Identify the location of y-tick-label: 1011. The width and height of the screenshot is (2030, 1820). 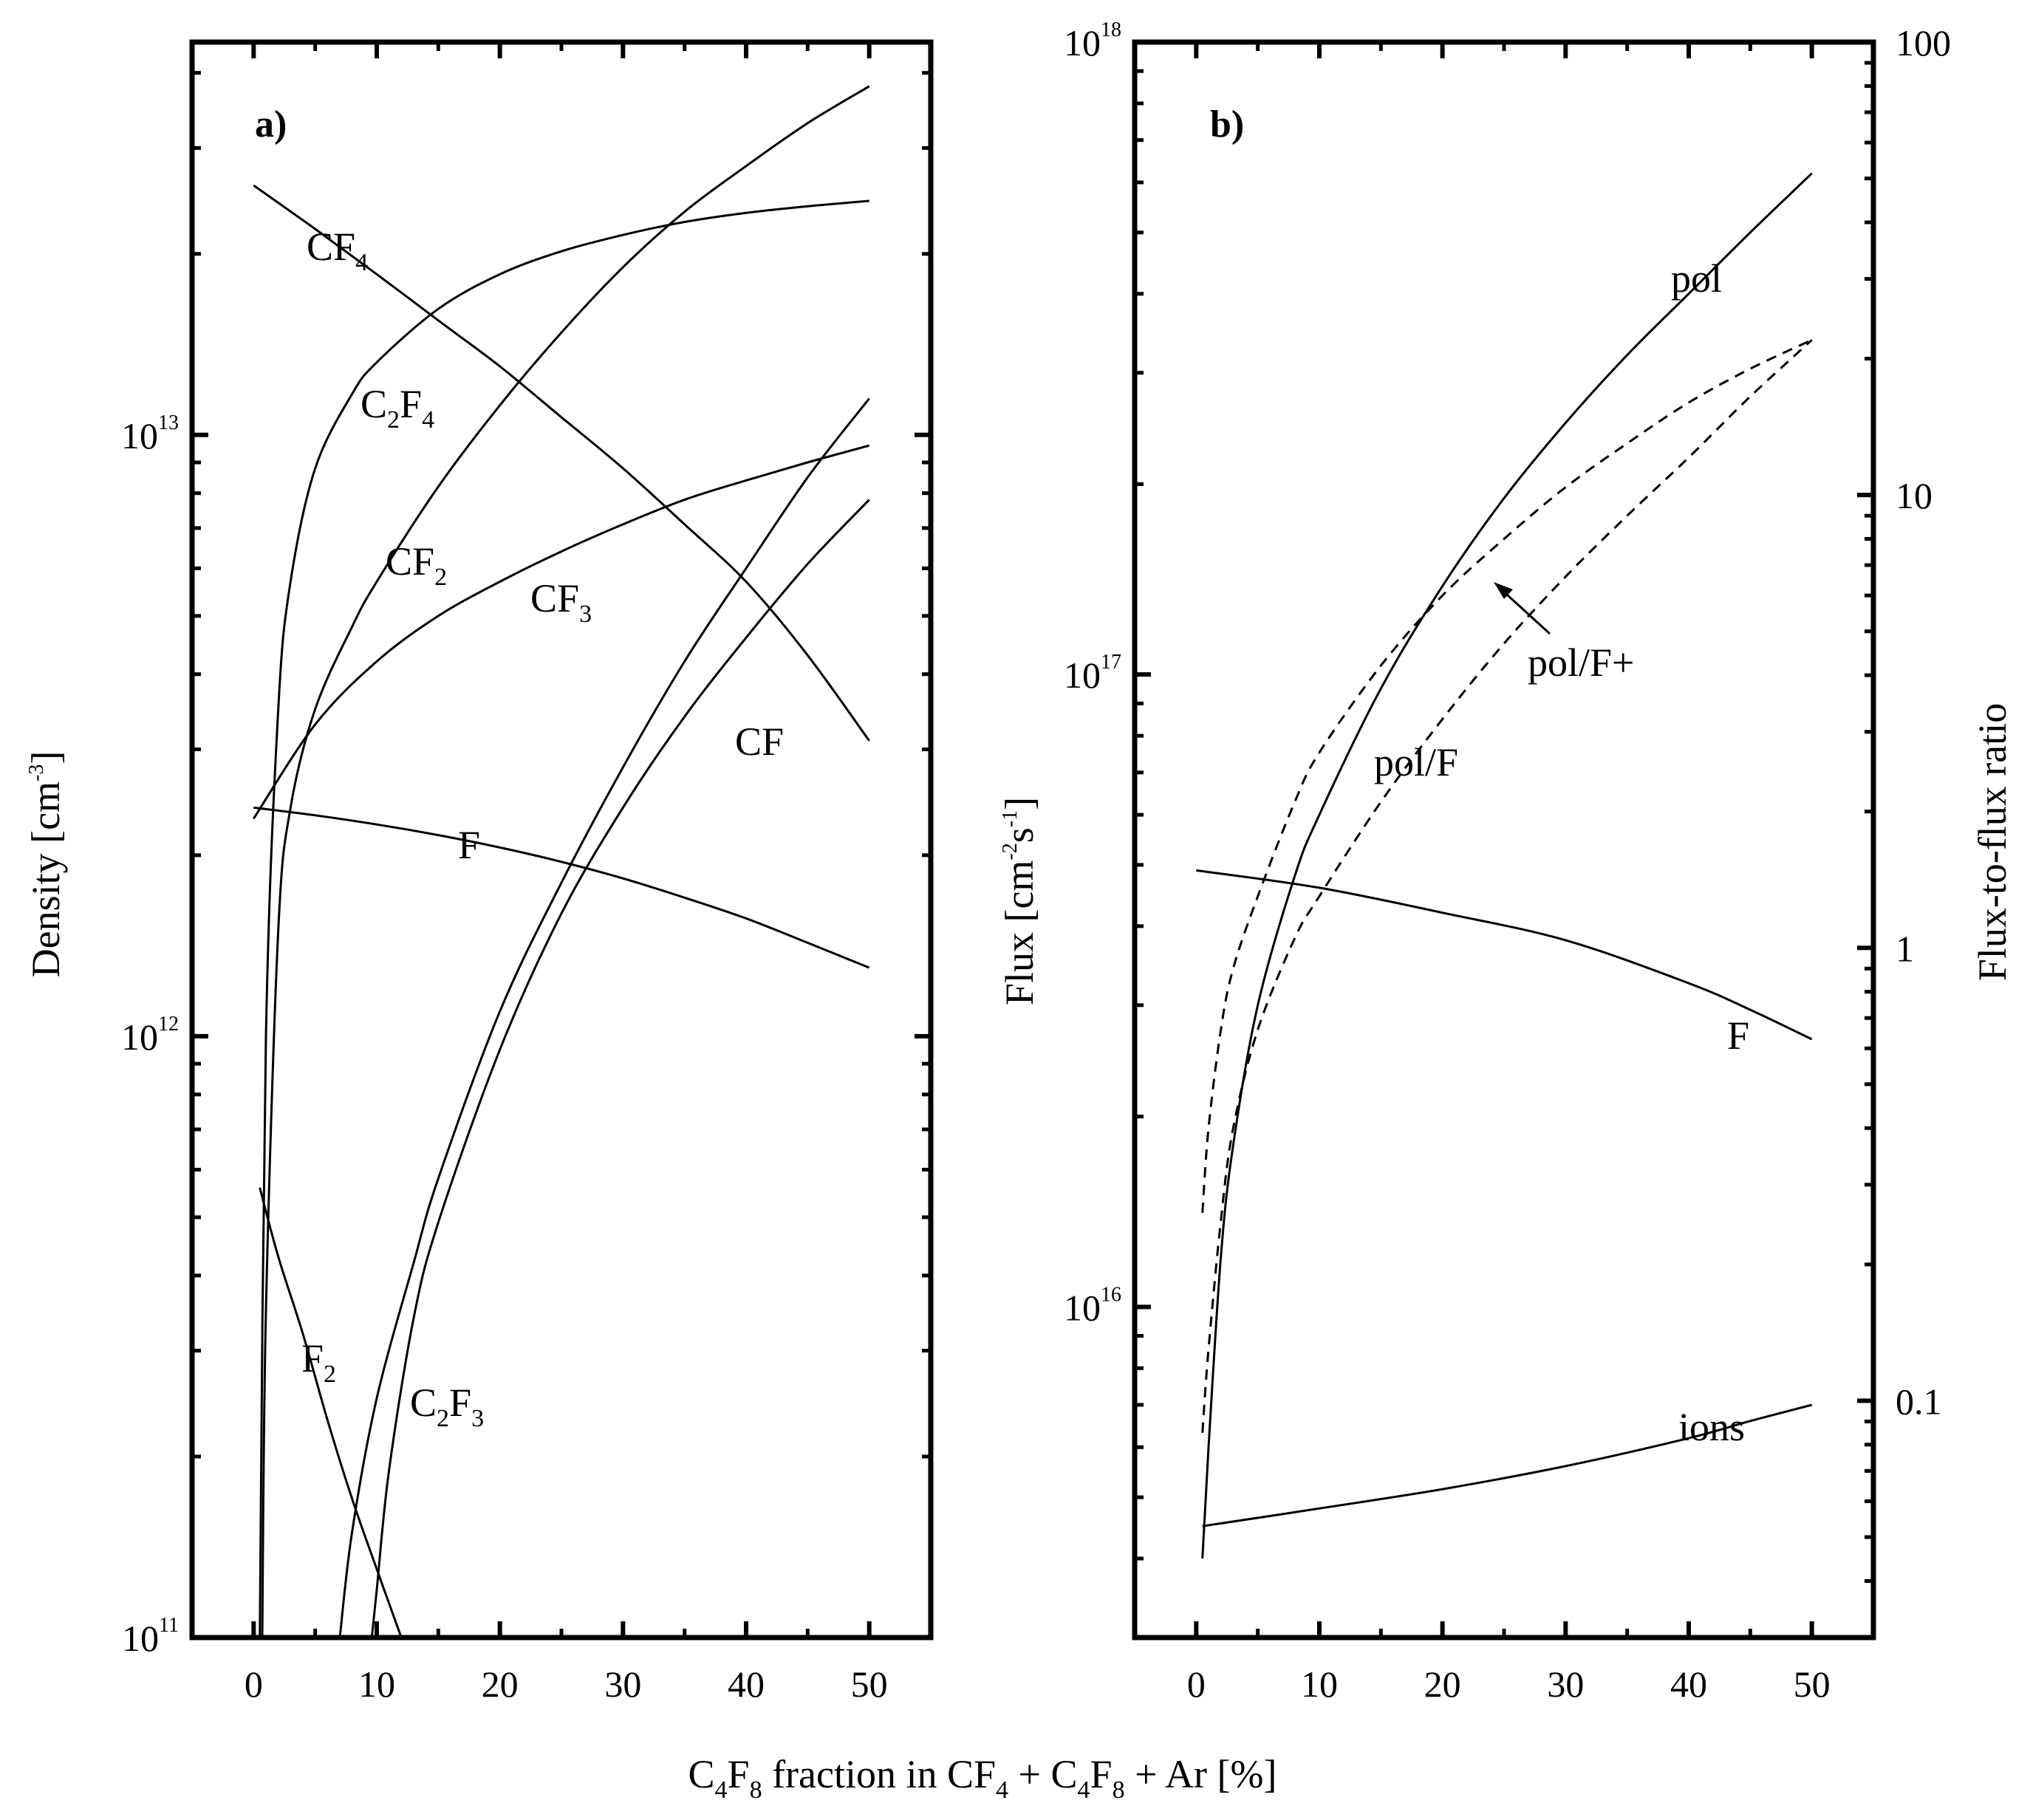
(150, 1636).